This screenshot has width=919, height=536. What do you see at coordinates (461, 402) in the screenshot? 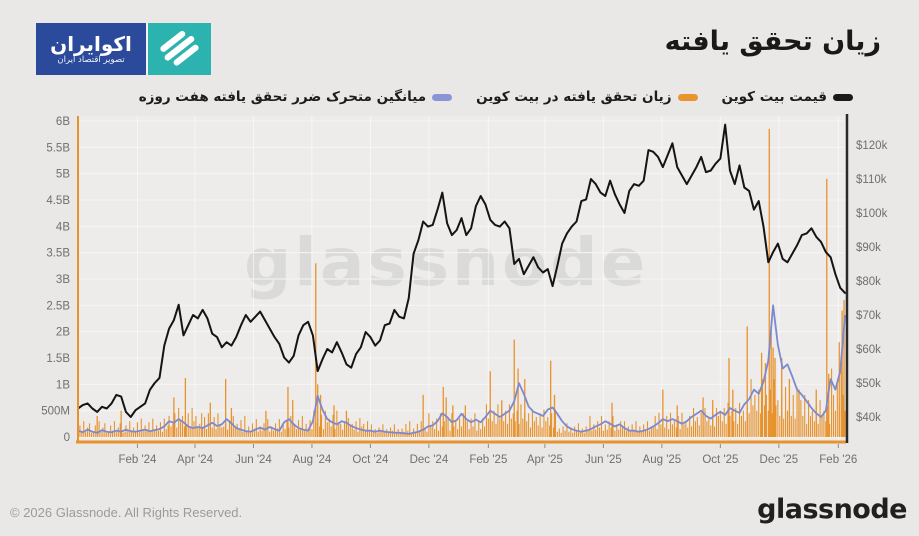
I see `loss-bars` at bounding box center [461, 402].